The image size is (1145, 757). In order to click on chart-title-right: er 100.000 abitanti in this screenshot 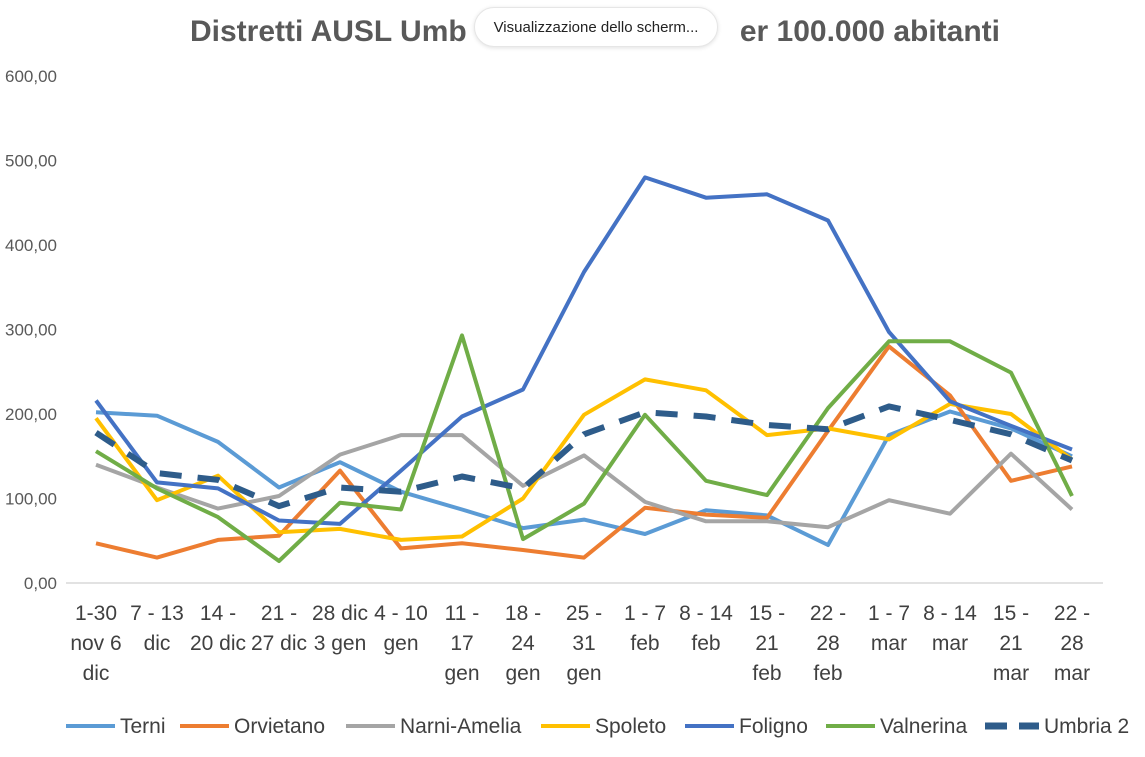, I will do `click(870, 31)`.